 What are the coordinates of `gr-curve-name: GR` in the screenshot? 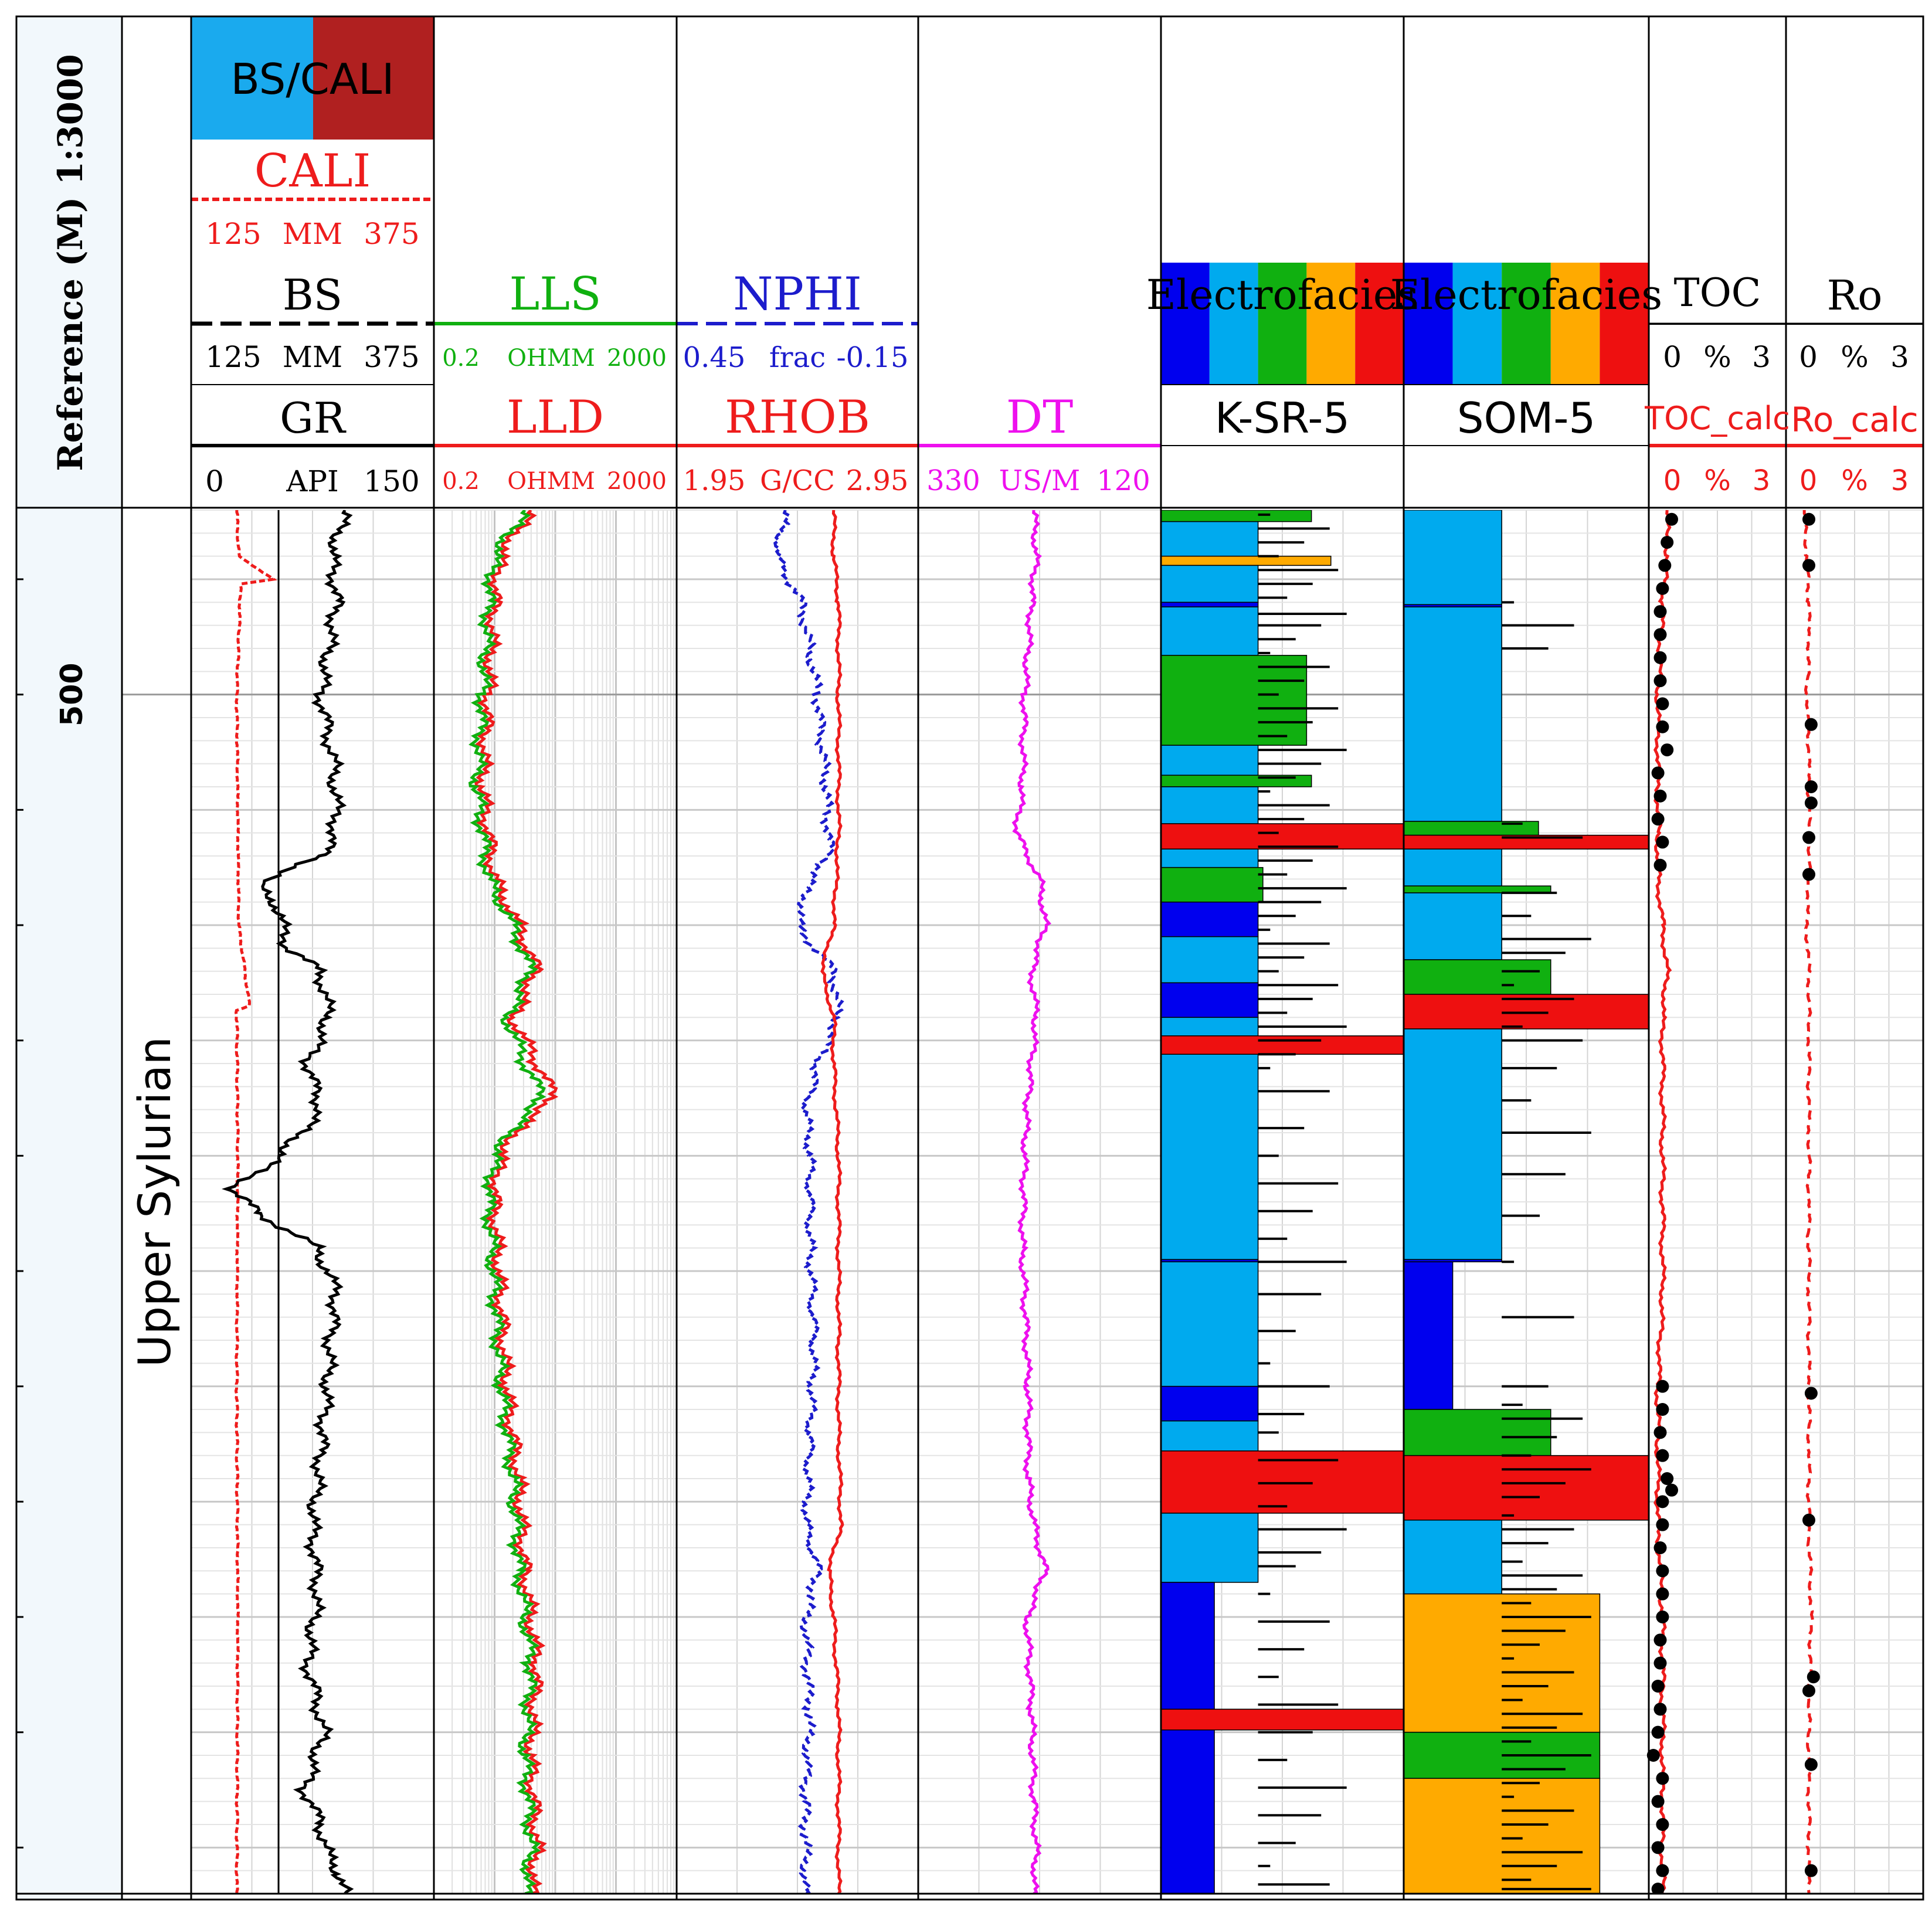 It's located at (313, 418).